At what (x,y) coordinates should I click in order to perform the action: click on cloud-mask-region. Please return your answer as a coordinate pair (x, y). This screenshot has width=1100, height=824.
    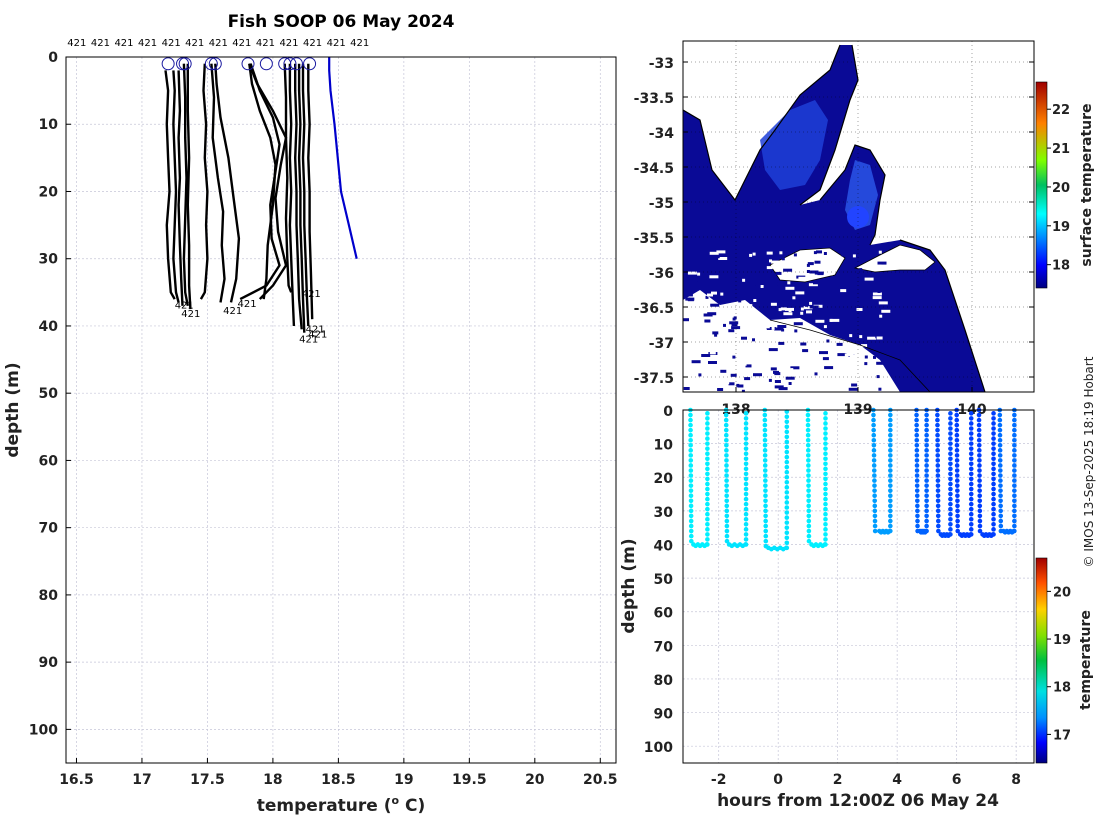
    Looking at the image, I should click on (791, 341).